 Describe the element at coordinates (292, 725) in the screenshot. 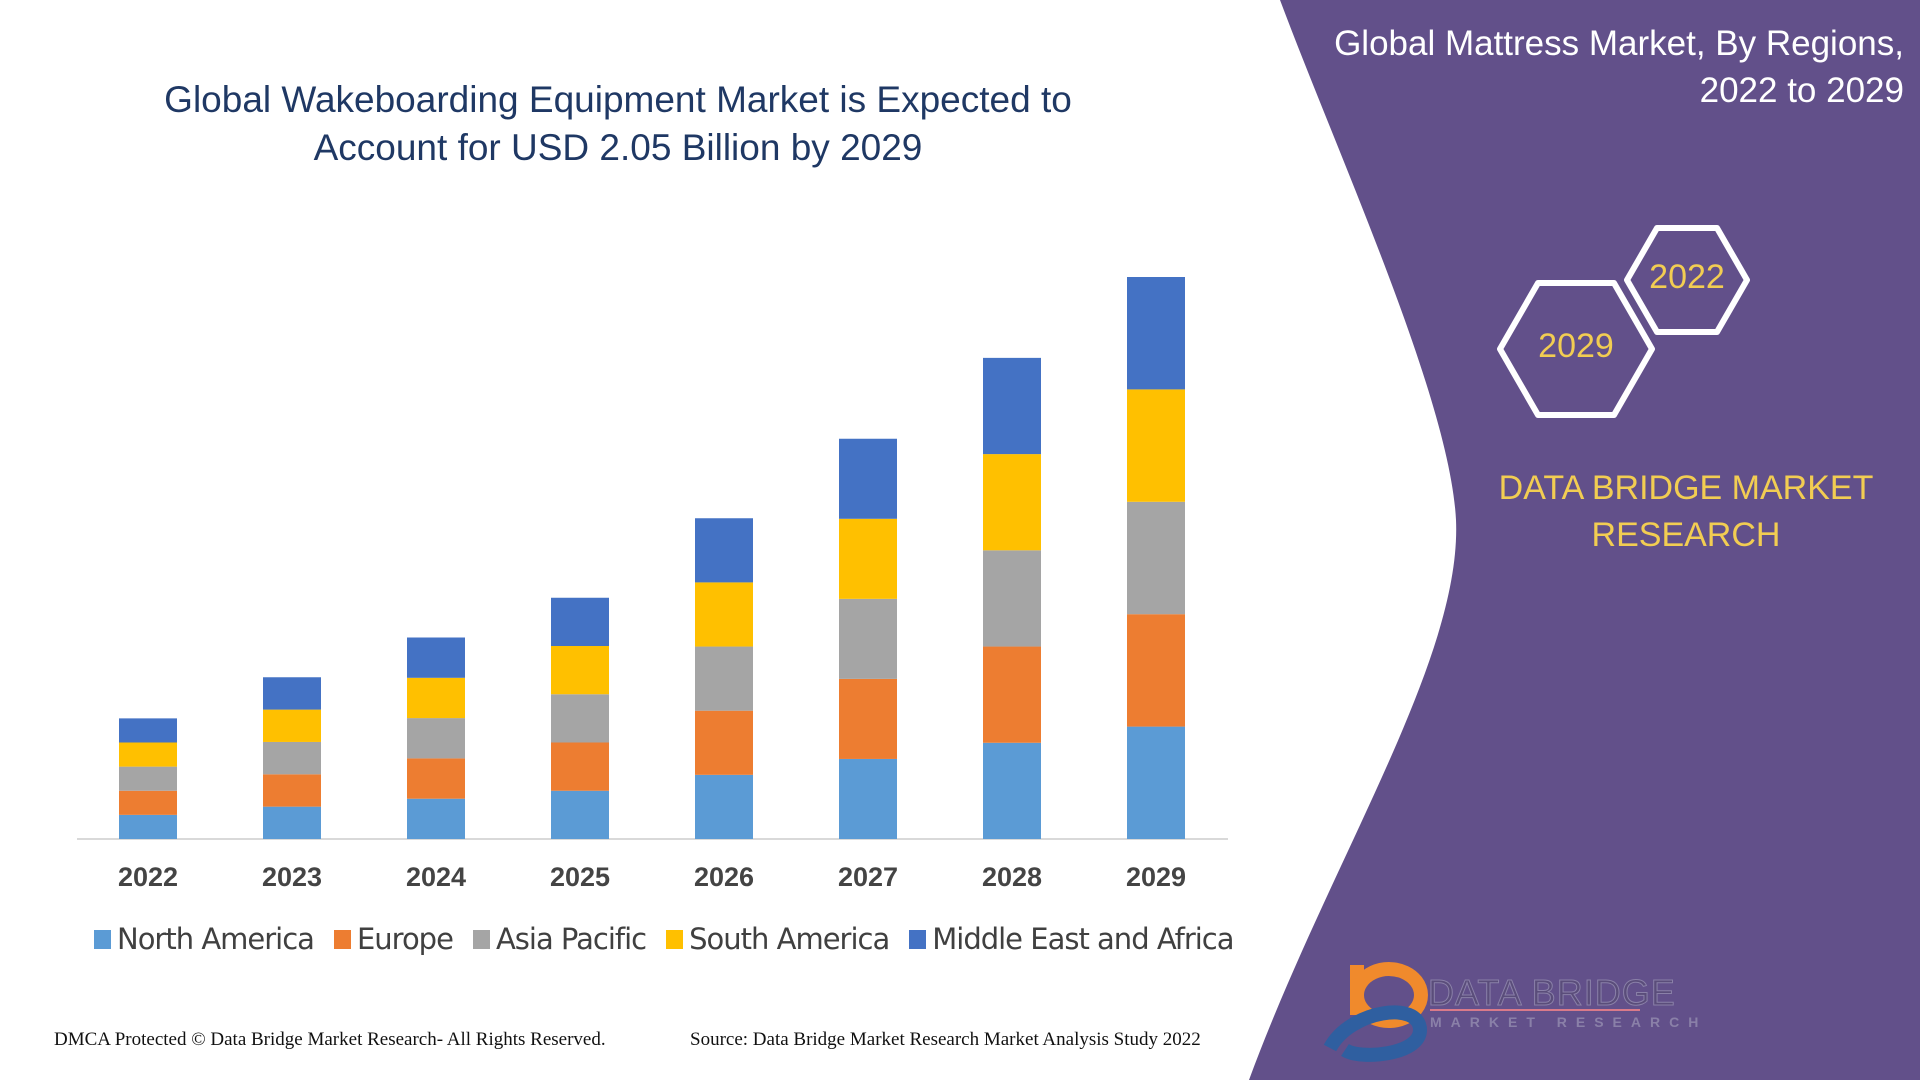

I see `bar-2023-south-america` at that location.